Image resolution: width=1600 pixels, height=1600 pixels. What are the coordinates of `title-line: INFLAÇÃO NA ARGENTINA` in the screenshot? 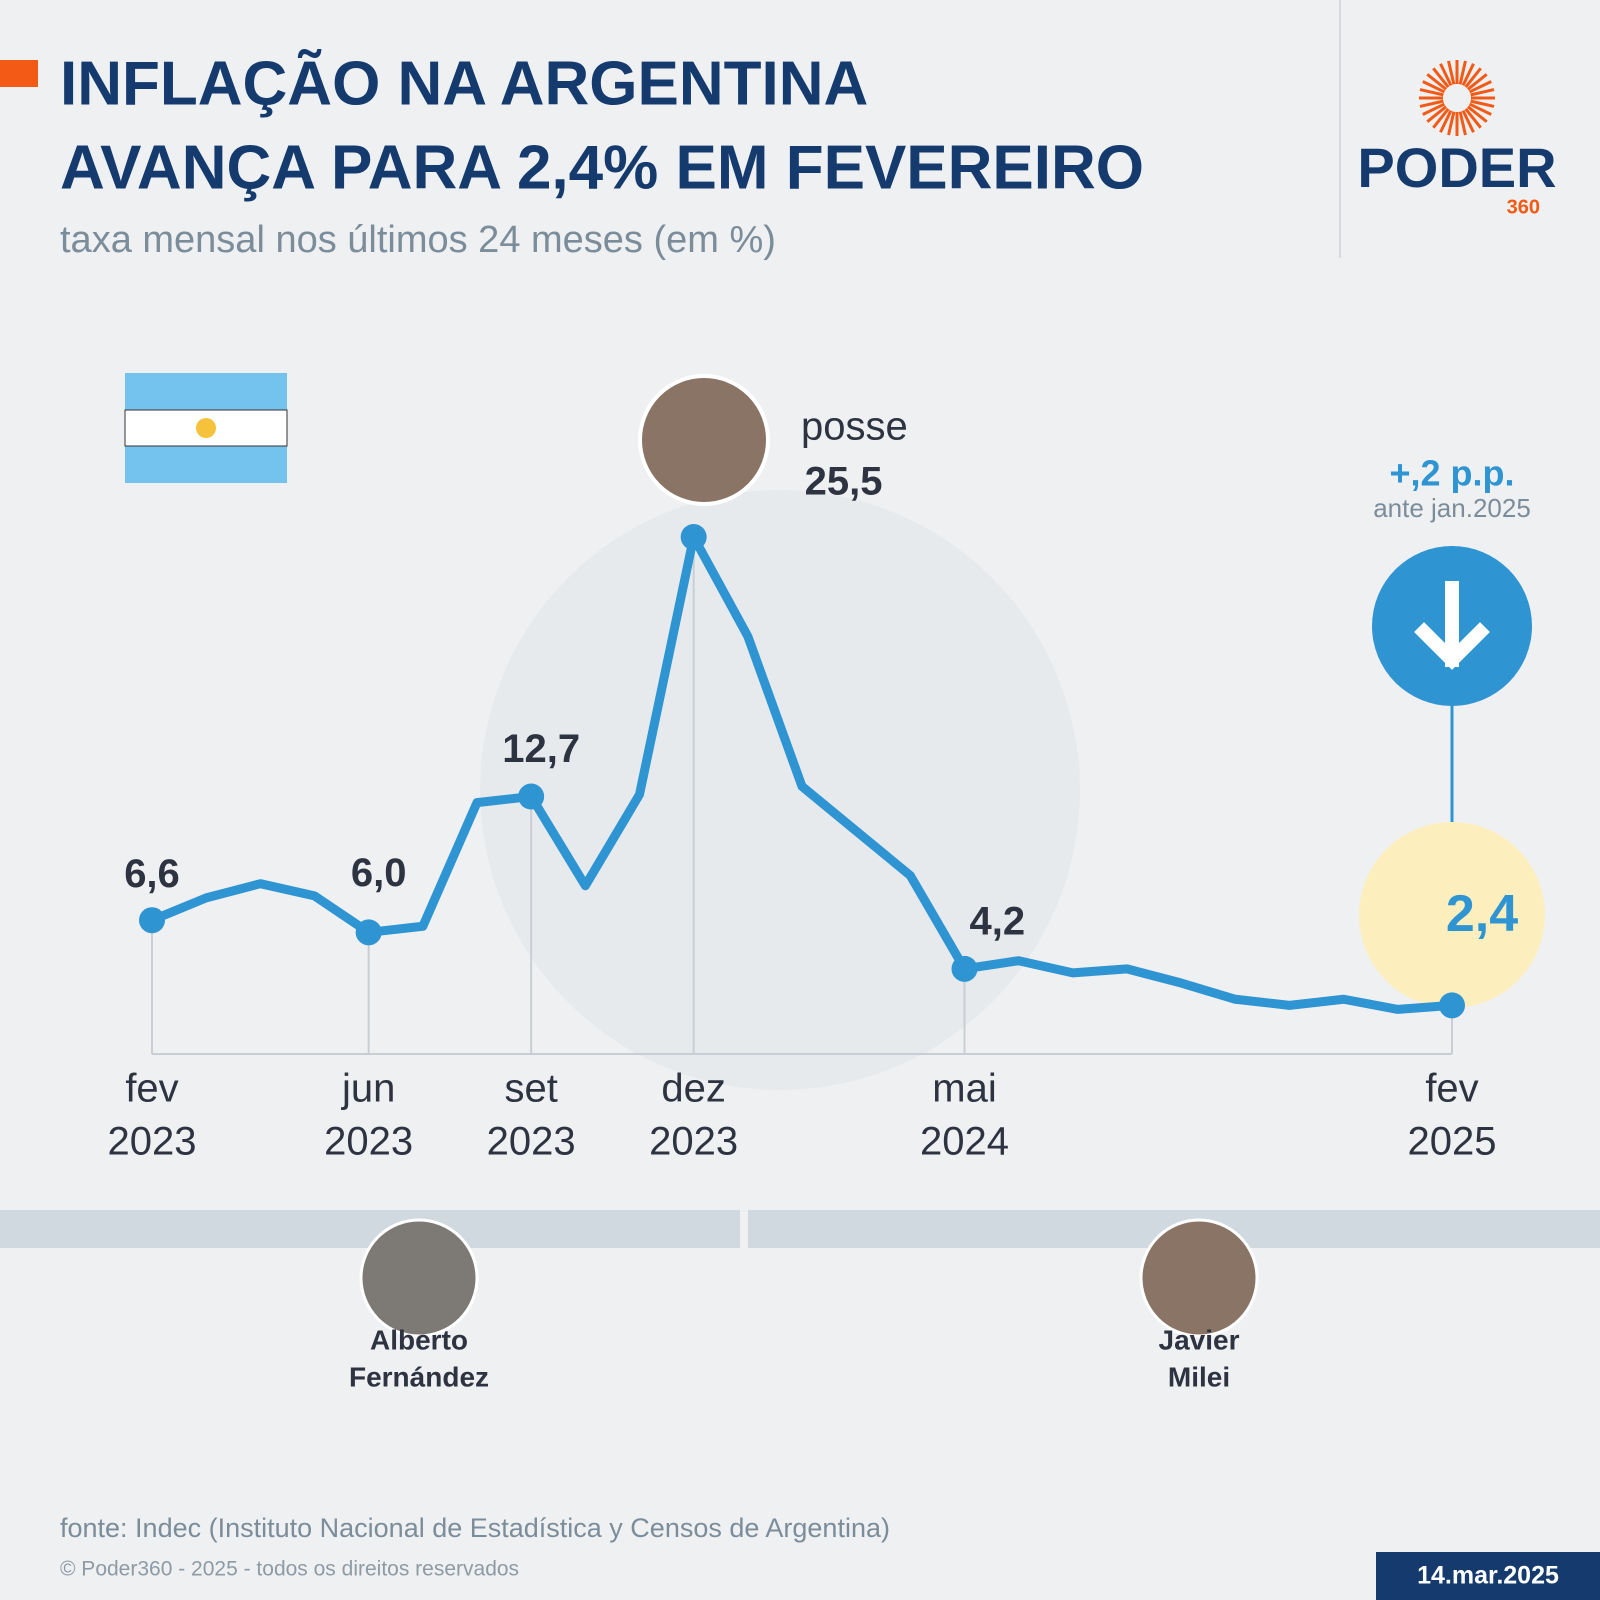 It's located at (464, 83).